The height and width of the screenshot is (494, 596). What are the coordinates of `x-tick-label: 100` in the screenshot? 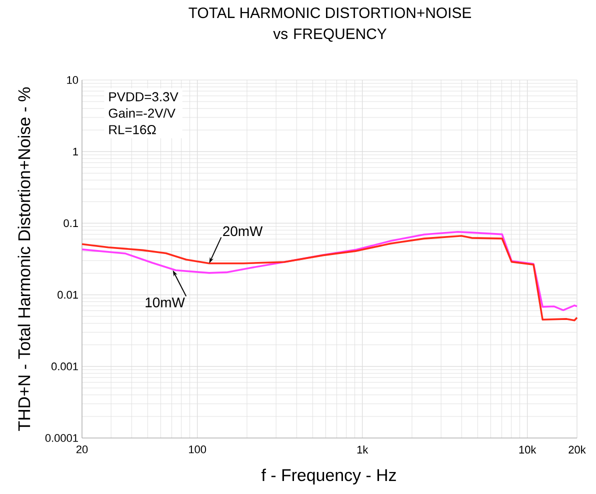 It's located at (197, 450).